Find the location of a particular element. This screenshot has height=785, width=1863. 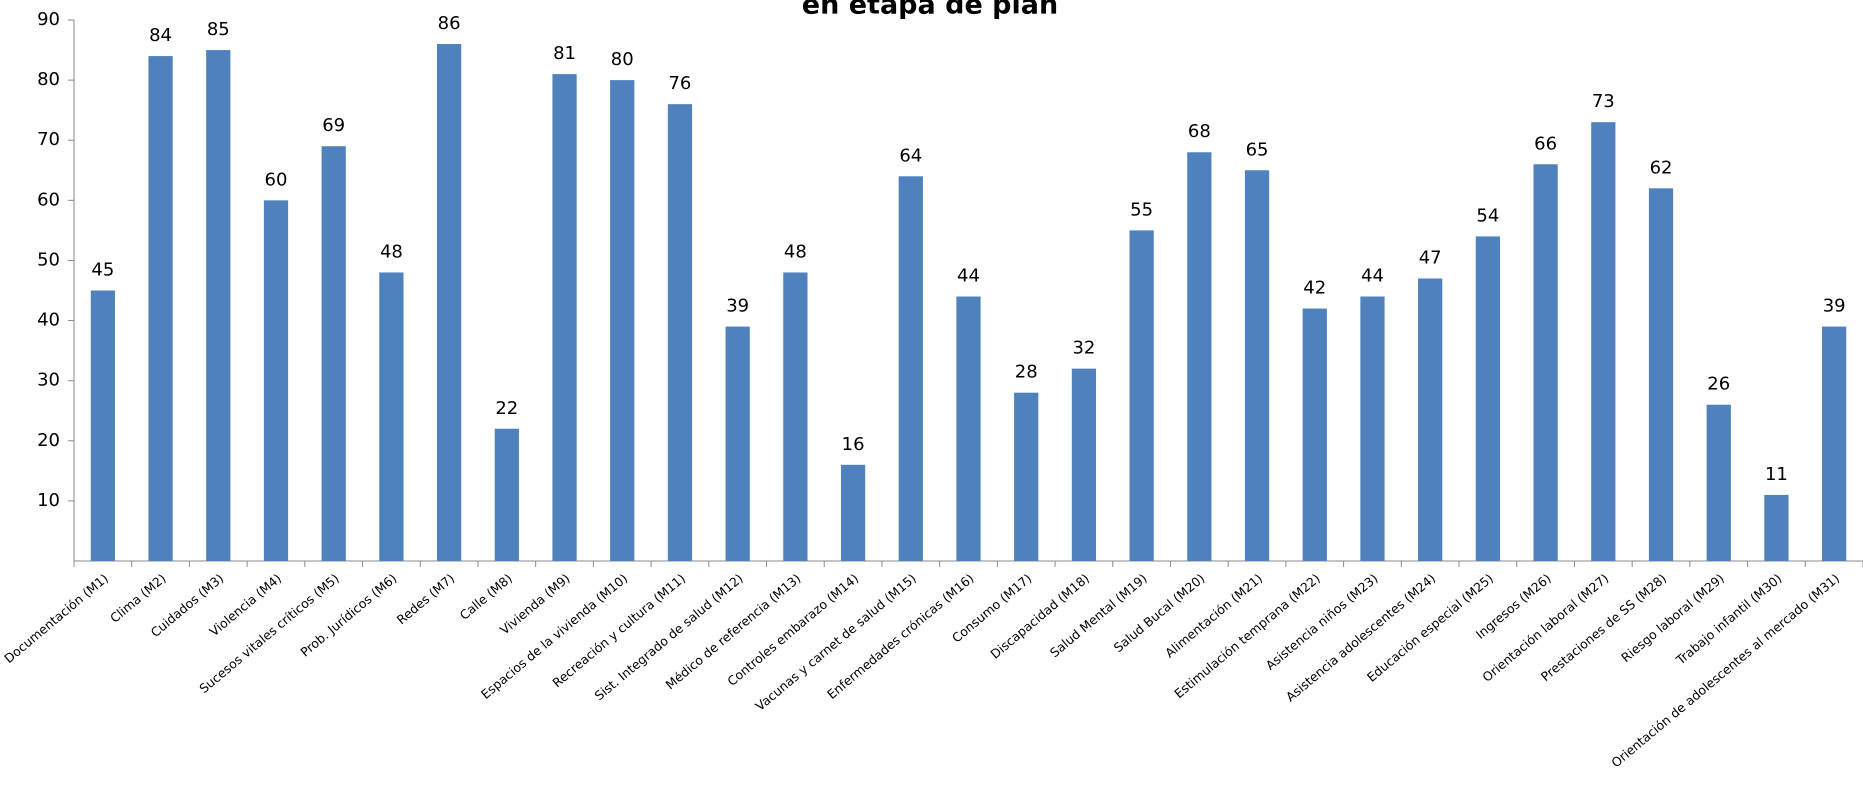

x-tick-label: Redes (M7) is located at coordinates (426, 598).